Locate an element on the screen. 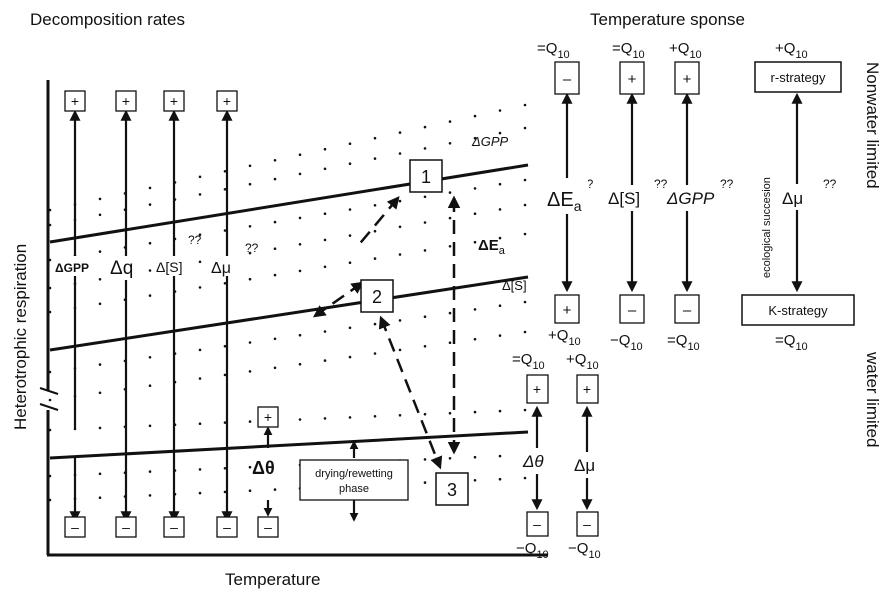 The height and width of the screenshot is (591, 889). label-gpp: ΔGPP is located at coordinates (72, 268).